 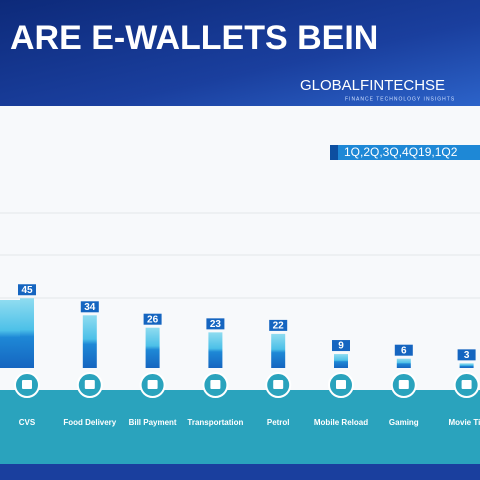 I want to click on value-label: 26, so click(x=153, y=319).